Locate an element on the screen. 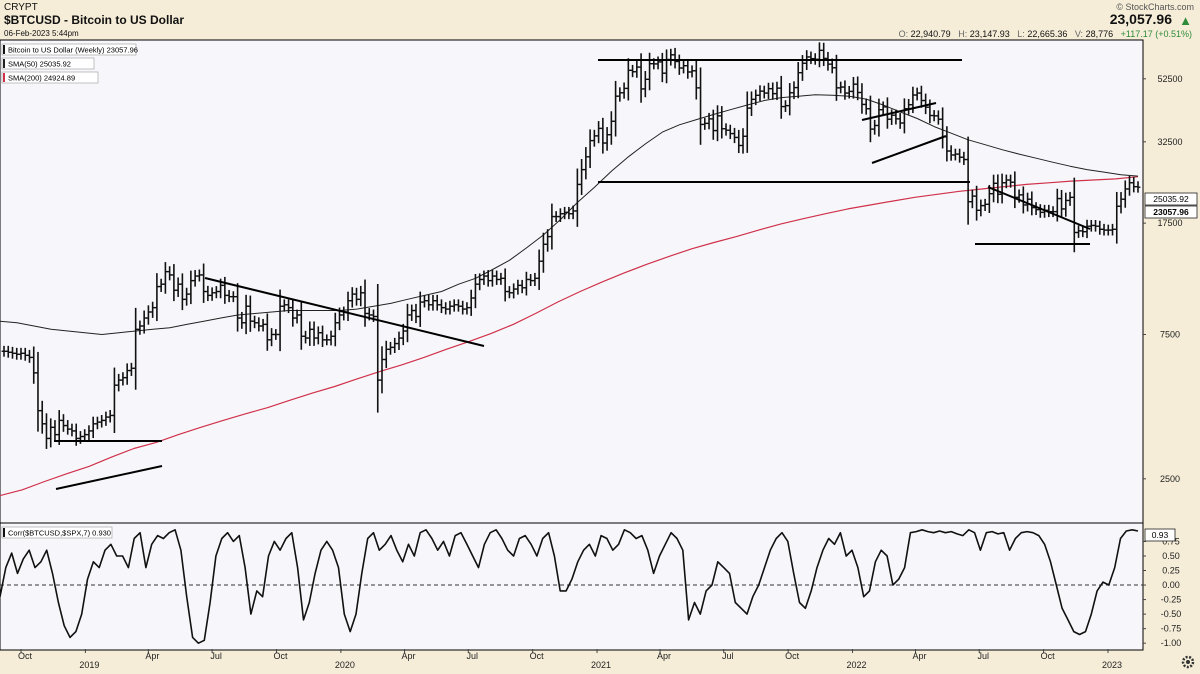 The image size is (1200, 674). chart-date: 06-Feb-2023 5:44pm is located at coordinates (41, 33).